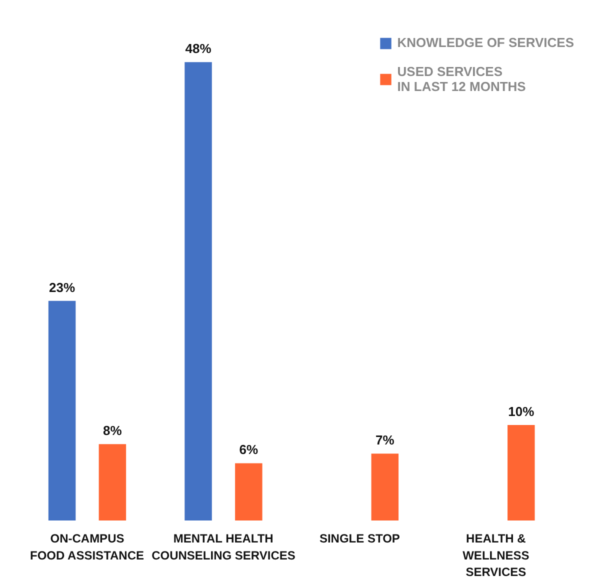 Image resolution: width=589 pixels, height=582 pixels. Describe the element at coordinates (87, 547) in the screenshot. I see `x-tick-label: ON-CAMPUS FOOD ASSISTANCE` at that location.